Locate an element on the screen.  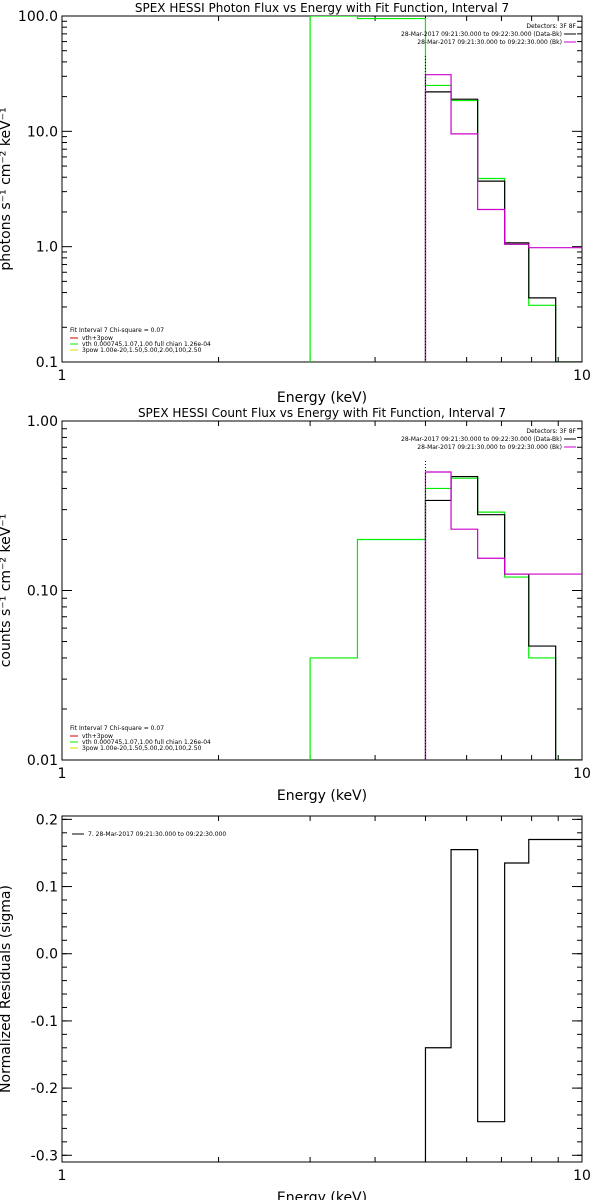
y-axis-label: counts s⁻¹ cm⁻² keV⁻¹ is located at coordinates (7, 591).